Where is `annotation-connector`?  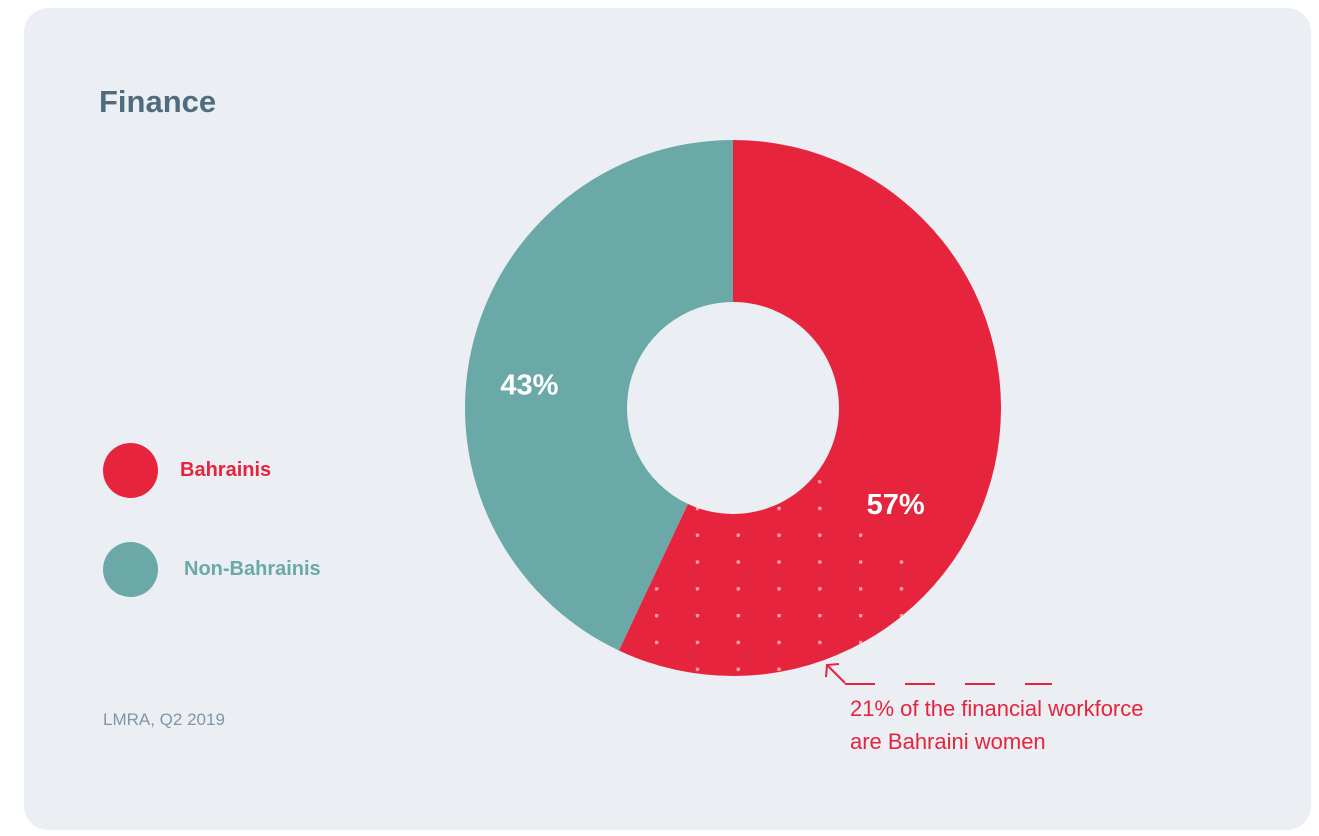
annotation-connector is located at coordinates (938, 674).